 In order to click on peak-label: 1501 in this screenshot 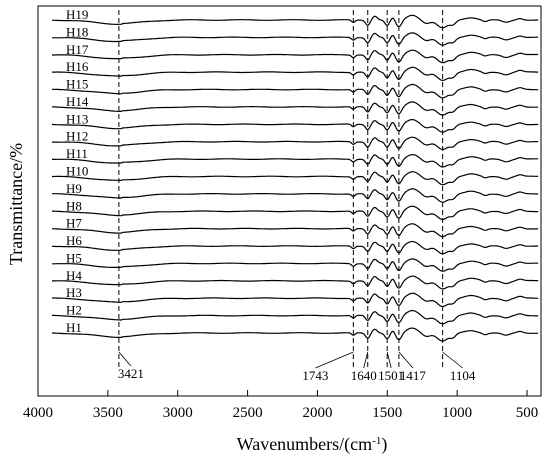, I will do `click(391, 375)`.